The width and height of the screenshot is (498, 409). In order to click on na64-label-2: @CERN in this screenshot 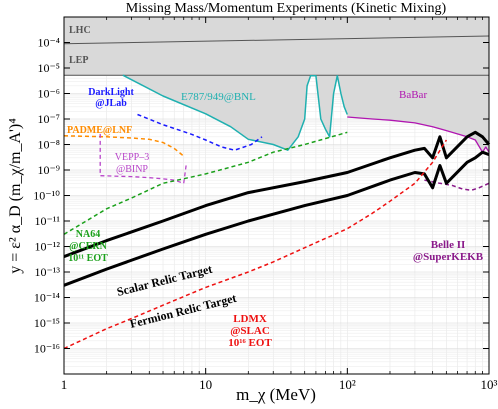, I will do `click(88, 246)`.